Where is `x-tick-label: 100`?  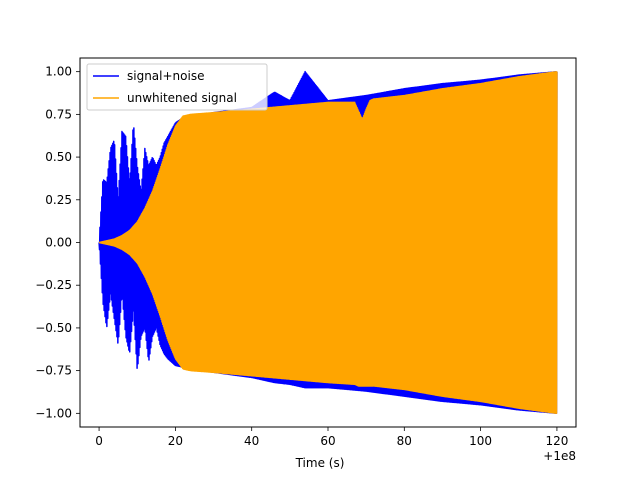 x-tick-label: 100 is located at coordinates (480, 441).